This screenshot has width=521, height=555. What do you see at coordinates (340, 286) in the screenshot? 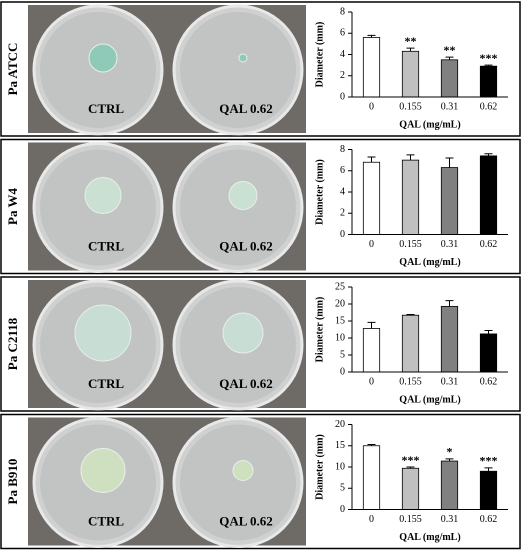
I see `y-tick-label: 25` at bounding box center [340, 286].